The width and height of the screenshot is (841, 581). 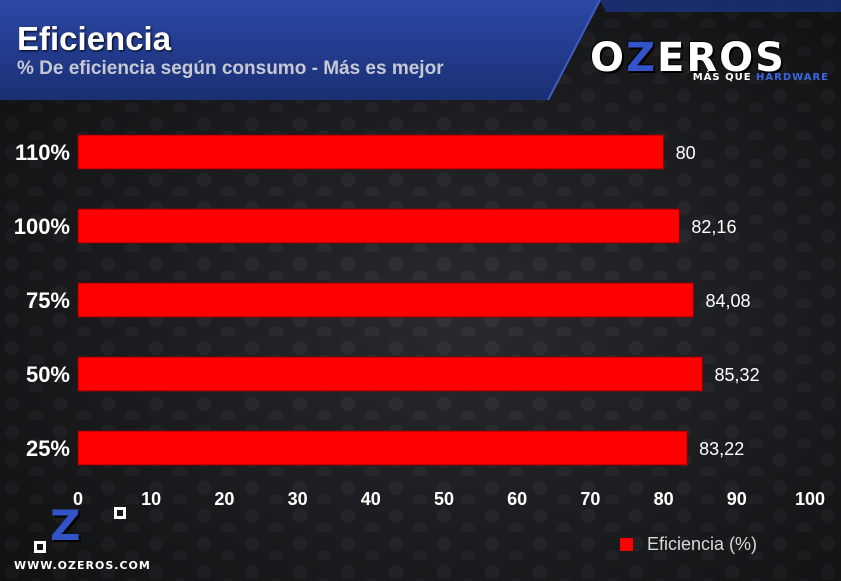 What do you see at coordinates (42, 152) in the screenshot?
I see `category-label: 110%` at bounding box center [42, 152].